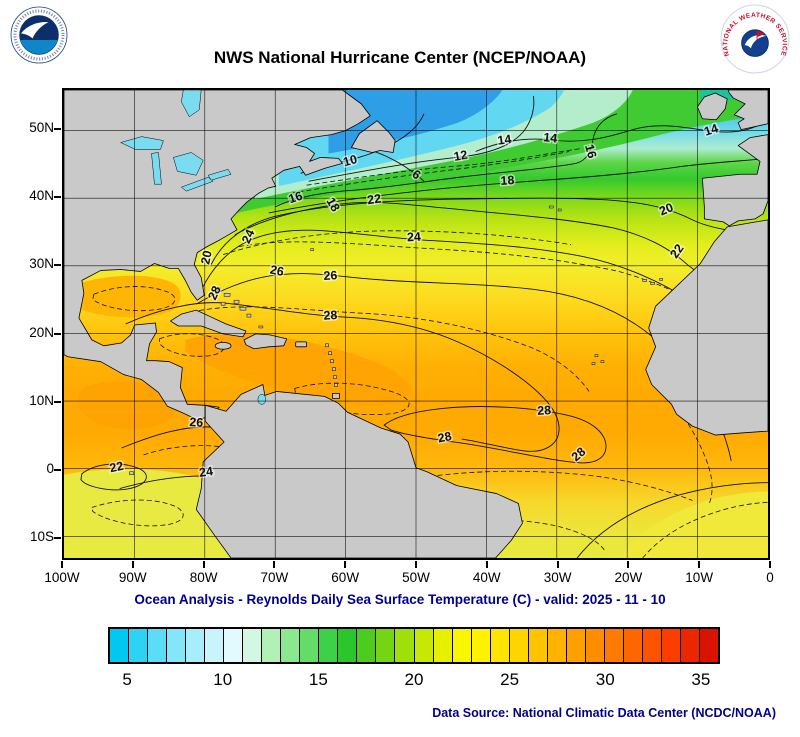  Describe the element at coordinates (605, 679) in the screenshot. I see `colorbar-tick-label: 30` at that location.